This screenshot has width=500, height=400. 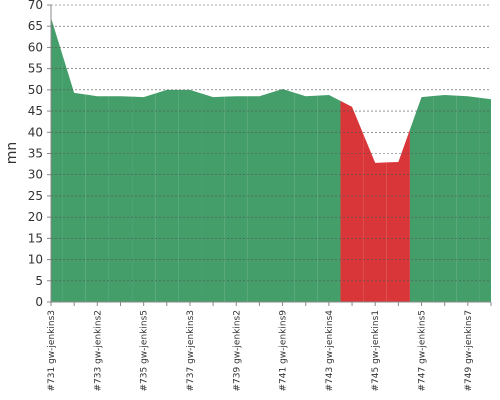 I want to click on y-tick-label: 30, so click(x=35, y=175).